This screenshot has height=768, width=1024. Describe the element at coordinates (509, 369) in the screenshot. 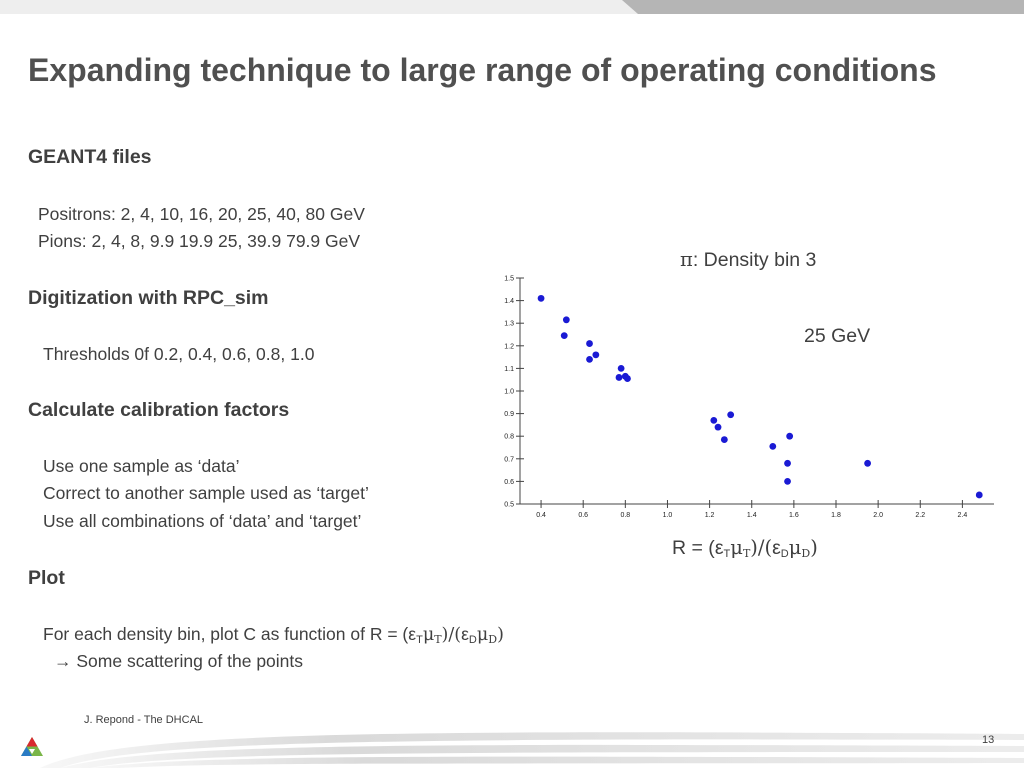

I see `y-tick-label: 1.1` at that location.